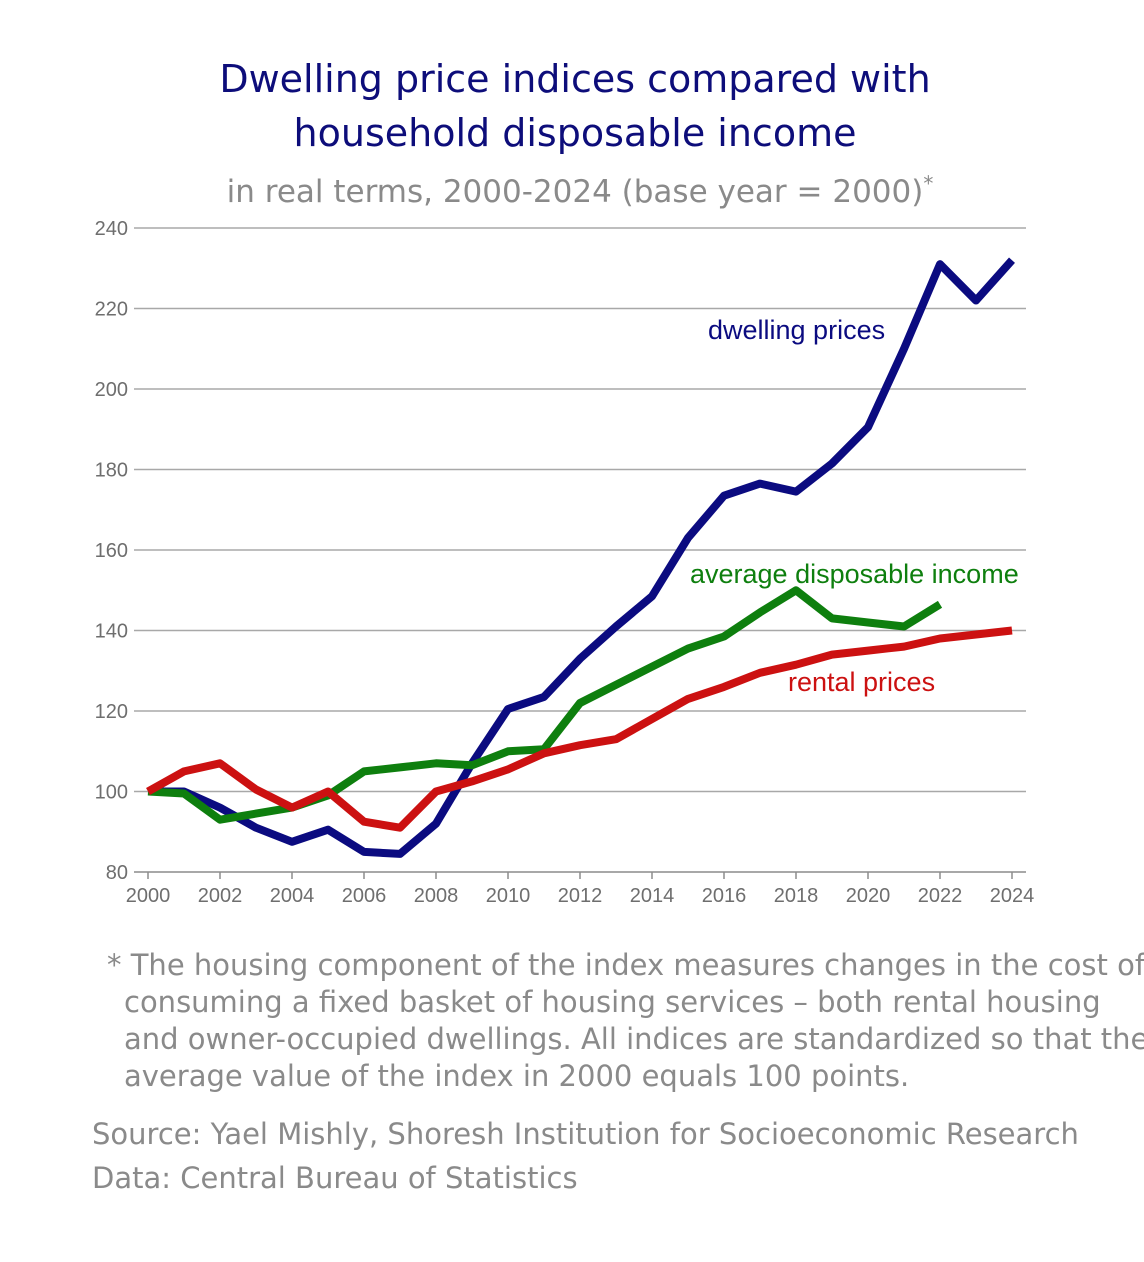 The height and width of the screenshot is (1262, 1144). Describe the element at coordinates (652, 896) in the screenshot. I see `x-tick-label: 2014` at that location.